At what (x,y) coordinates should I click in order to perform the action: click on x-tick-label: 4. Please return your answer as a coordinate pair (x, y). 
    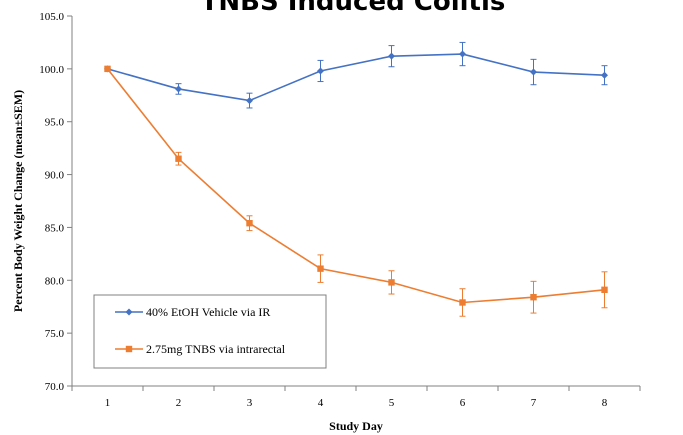
    Looking at the image, I should click on (321, 403).